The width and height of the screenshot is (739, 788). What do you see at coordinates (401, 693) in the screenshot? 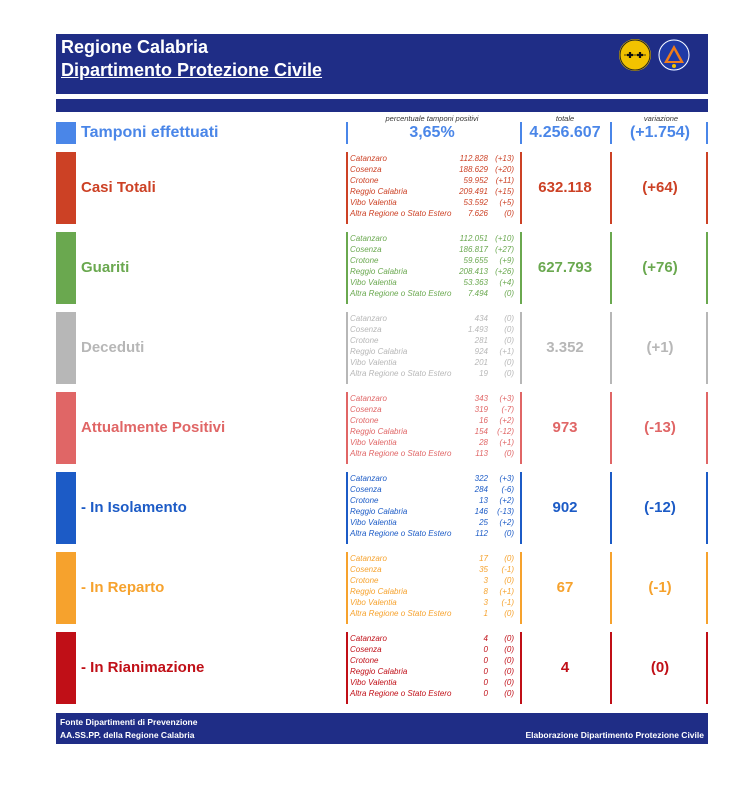
I see `province-name: Altra Regione o Stato Estero` at bounding box center [401, 693].